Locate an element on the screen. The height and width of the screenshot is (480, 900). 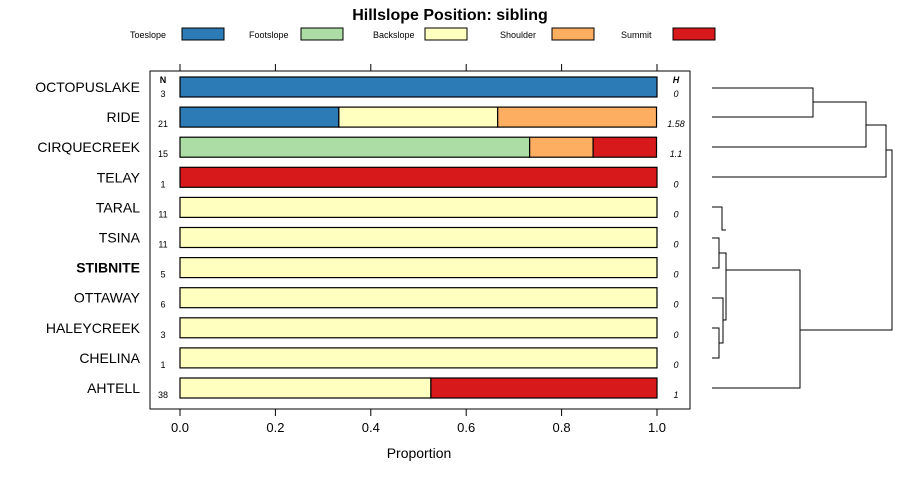
x-axis: 0.0 0.2 0.4 0.6 0.8 1.0 is located at coordinates (418, 422).